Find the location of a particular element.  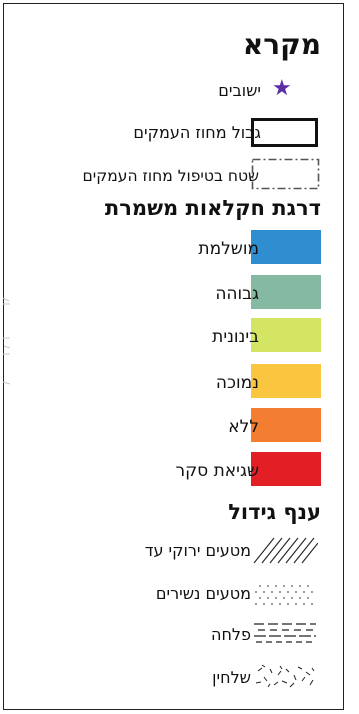

legend-label-settlements: ישובים is located at coordinates (239, 90).